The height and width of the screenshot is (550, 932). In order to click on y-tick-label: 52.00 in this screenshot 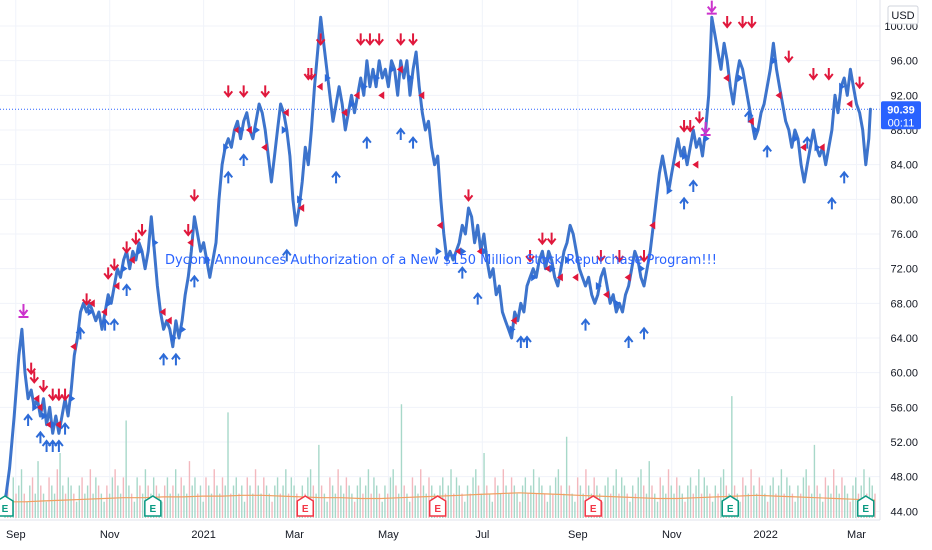, I will do `click(904, 443)`.